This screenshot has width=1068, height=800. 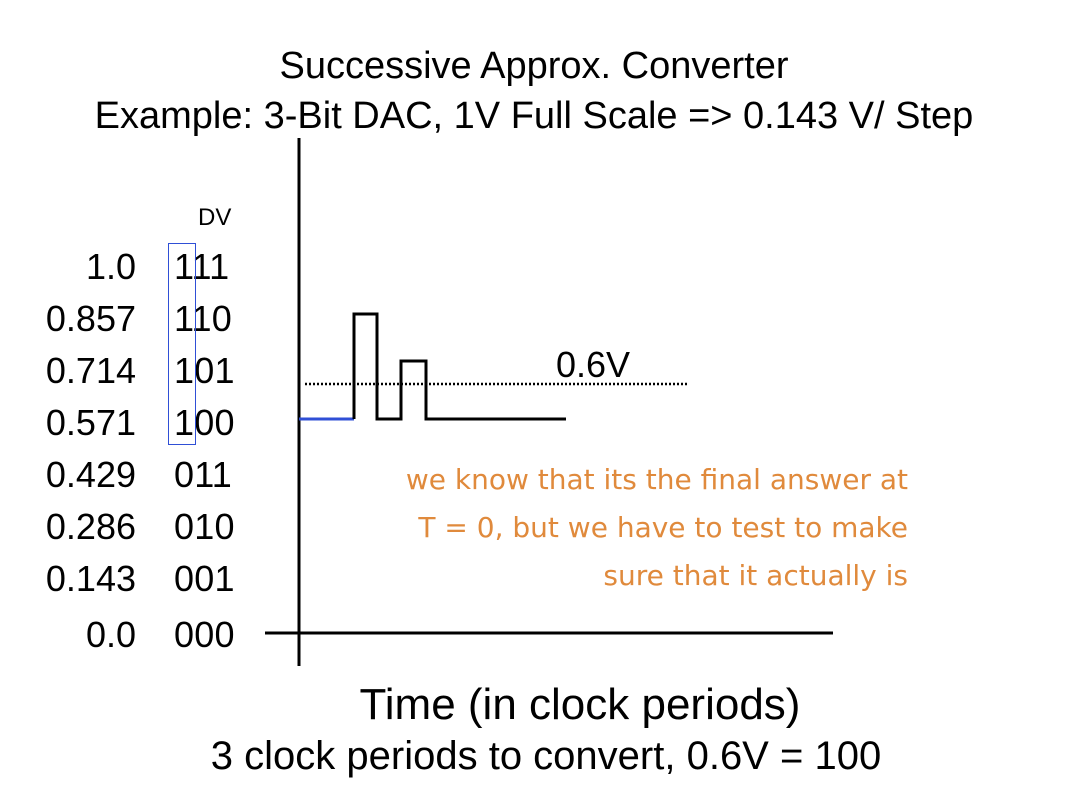 I want to click on code-label-011: 011, so click(x=203, y=474).